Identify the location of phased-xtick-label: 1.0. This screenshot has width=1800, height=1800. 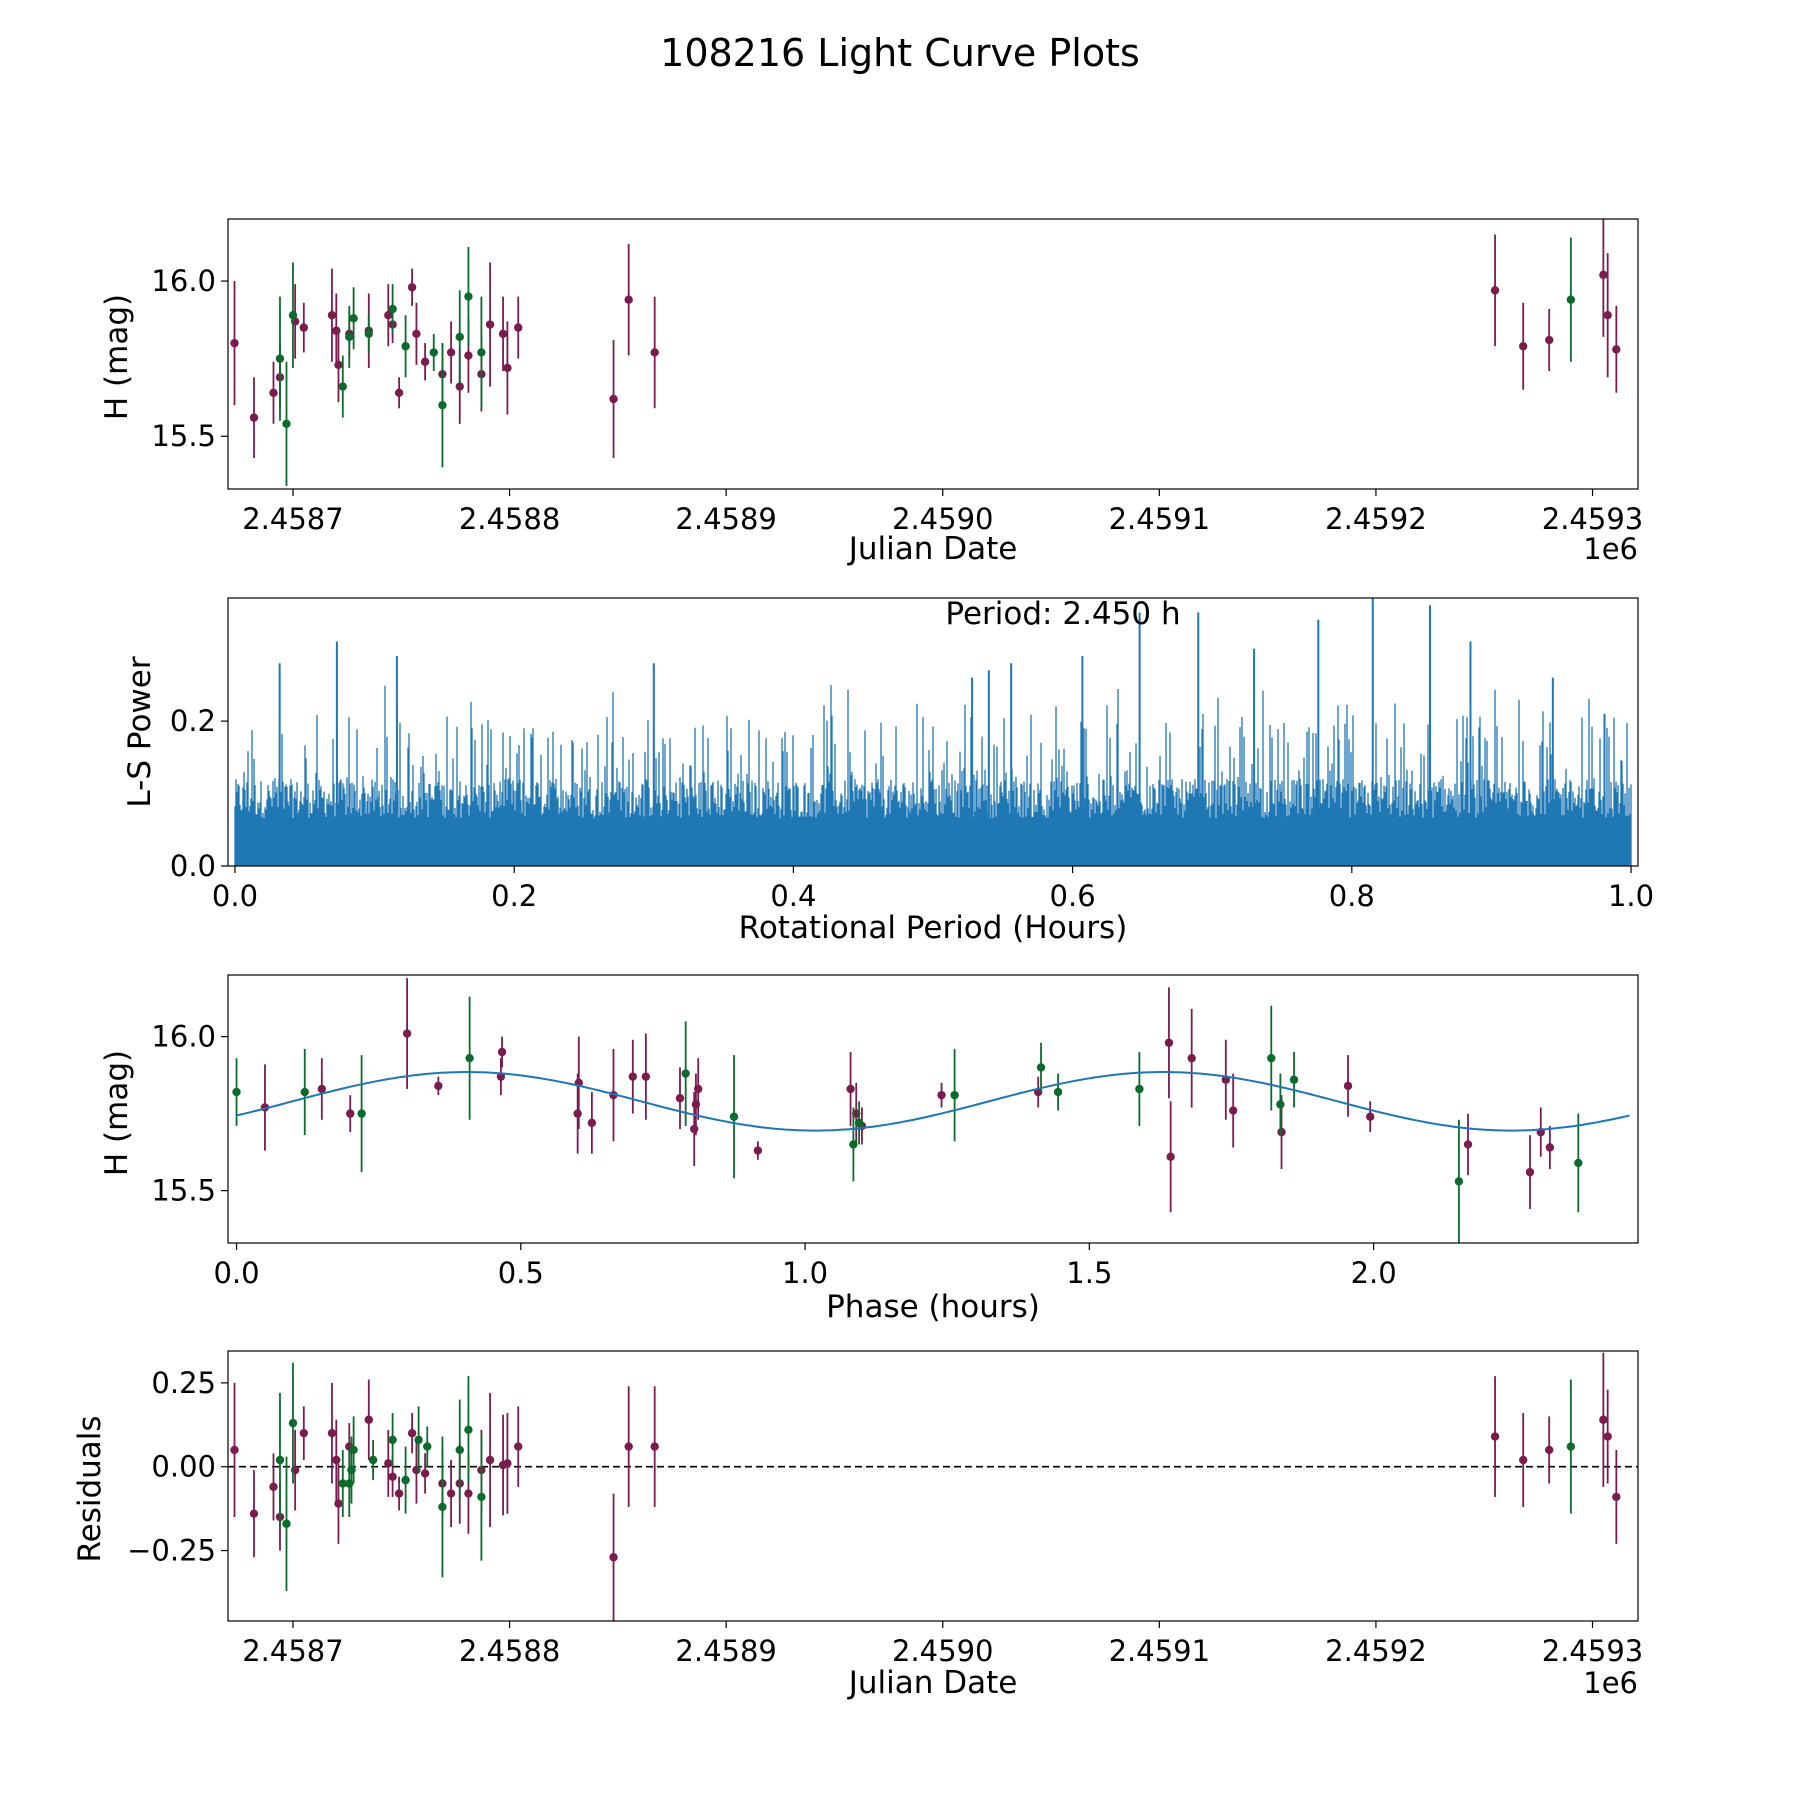
(805, 1273).